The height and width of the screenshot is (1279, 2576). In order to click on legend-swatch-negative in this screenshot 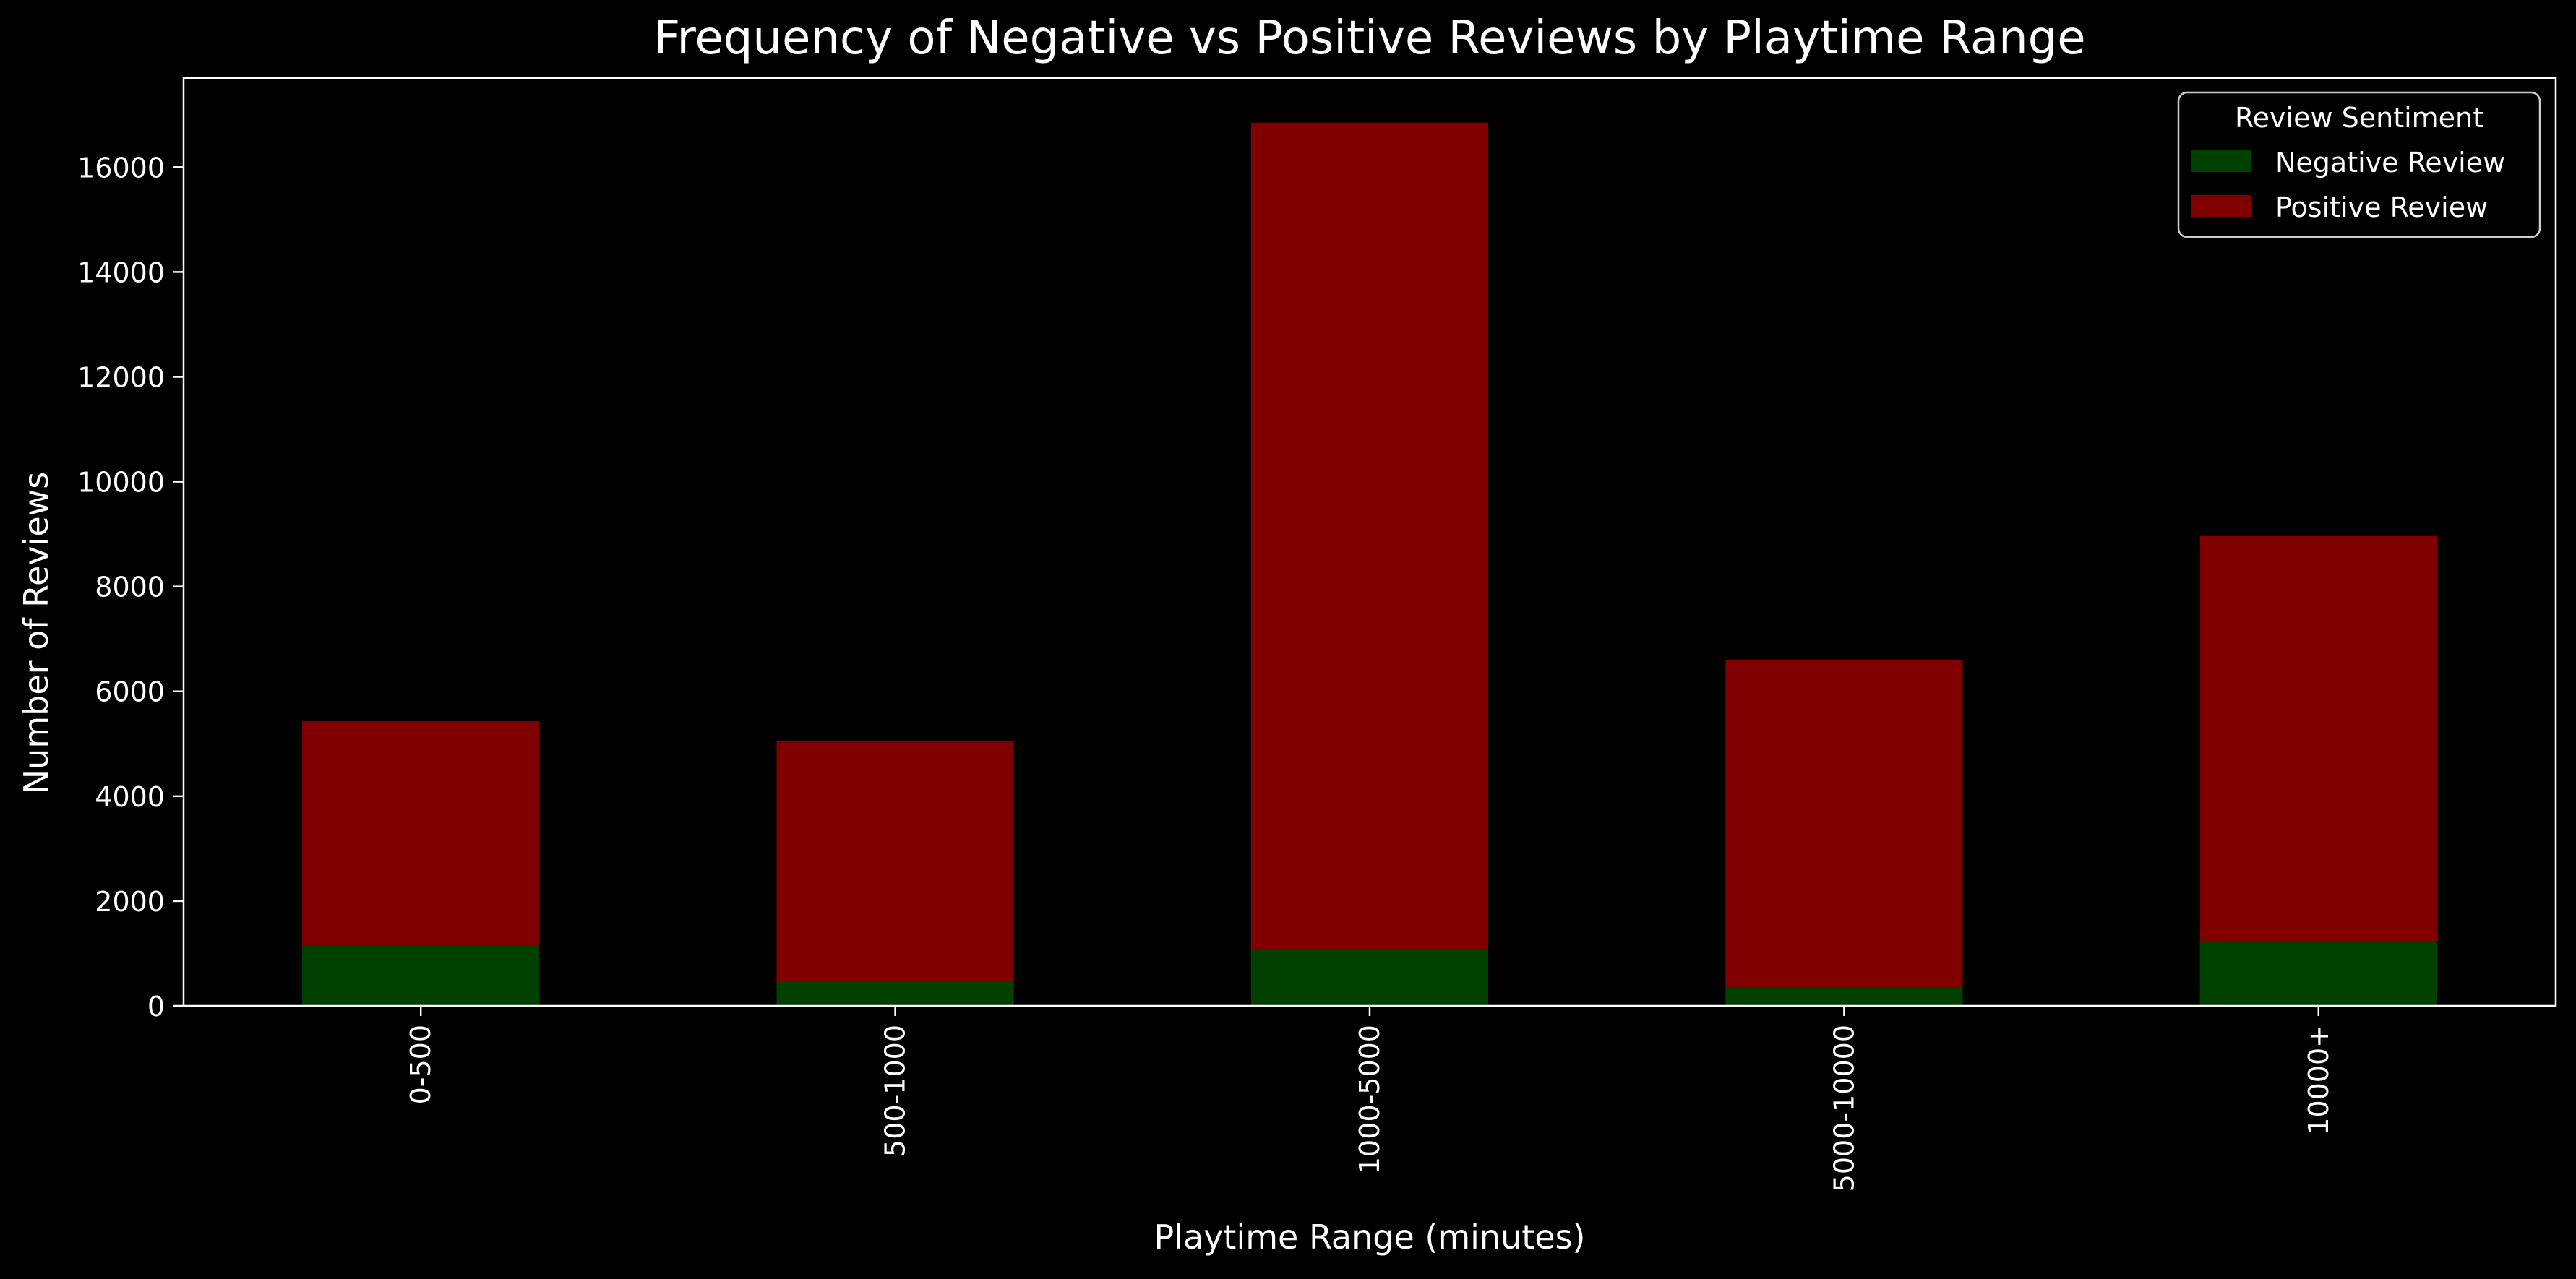, I will do `click(2221, 161)`.